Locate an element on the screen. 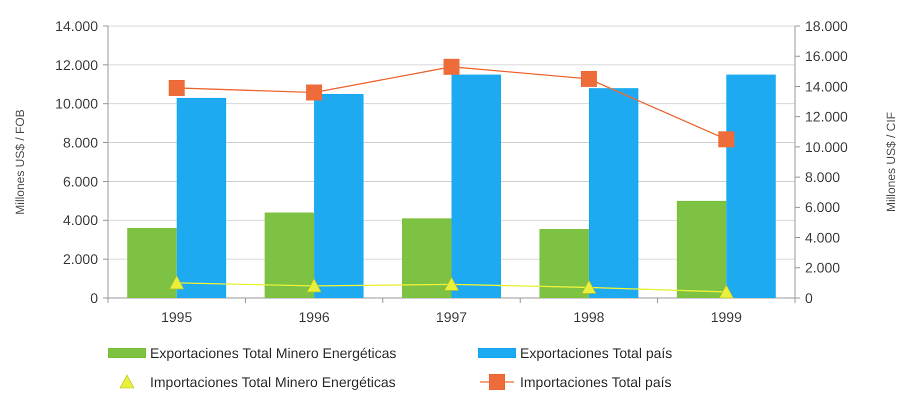 The image size is (914, 417). y2-tick-label: 14.000 is located at coordinates (826, 86).